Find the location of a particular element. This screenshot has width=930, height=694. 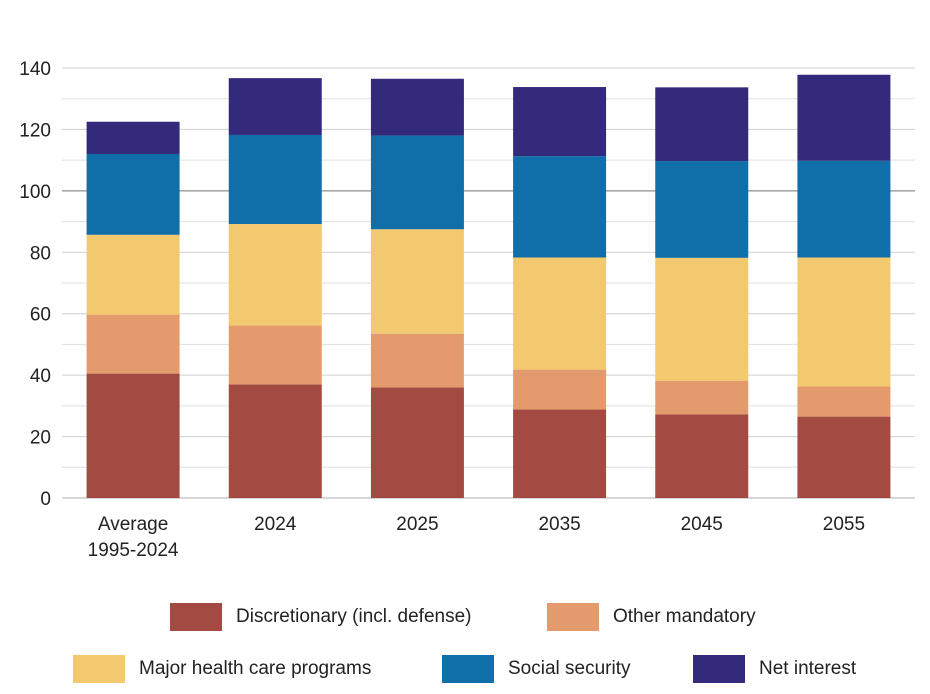

legend-label: Major health care programs is located at coordinates (255, 668).